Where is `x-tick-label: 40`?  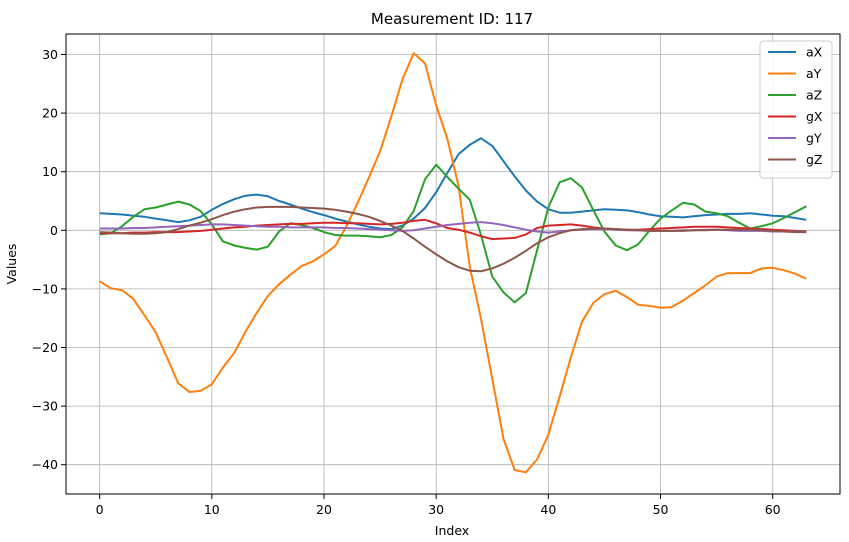 x-tick-label: 40 is located at coordinates (548, 509).